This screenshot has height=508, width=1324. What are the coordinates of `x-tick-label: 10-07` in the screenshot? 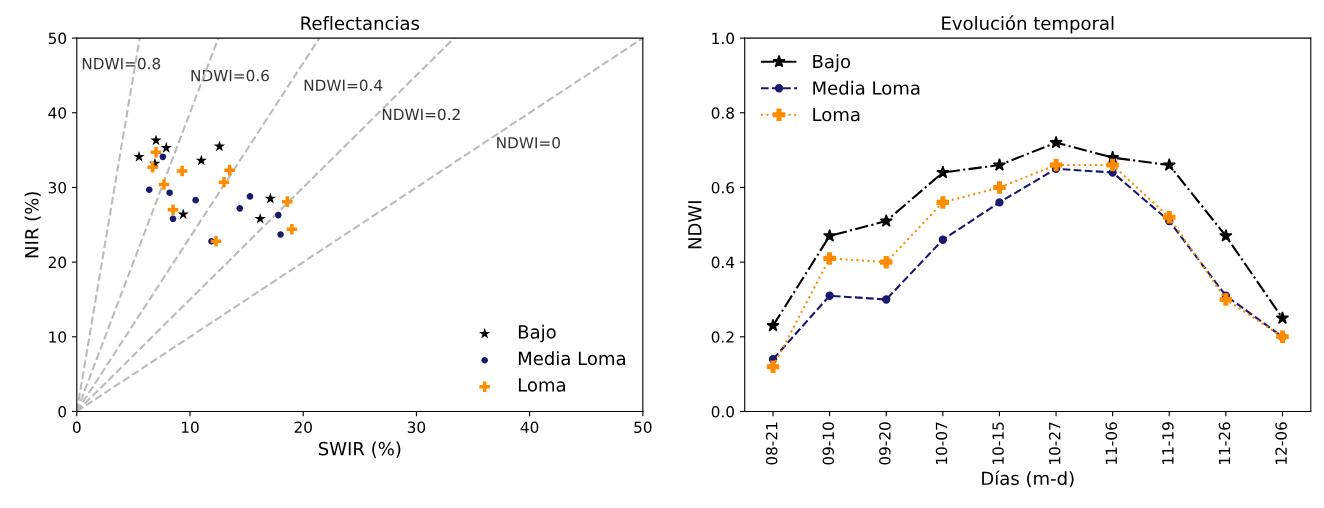 It's located at (941, 443).